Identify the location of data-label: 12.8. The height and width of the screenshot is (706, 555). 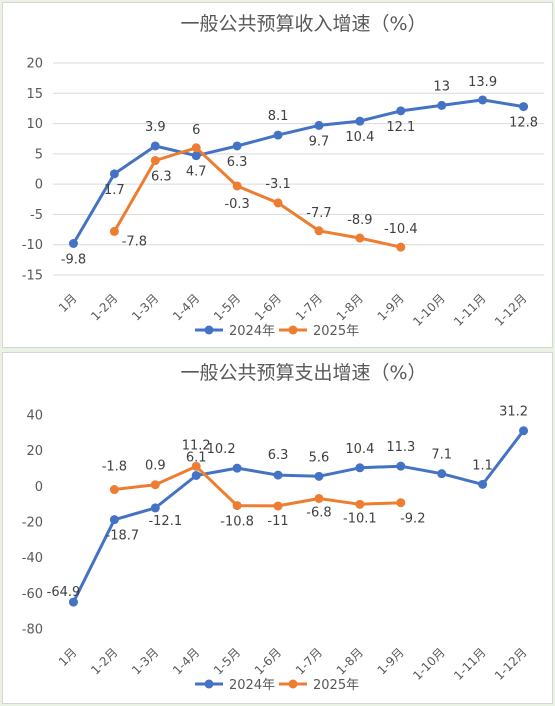
(523, 123).